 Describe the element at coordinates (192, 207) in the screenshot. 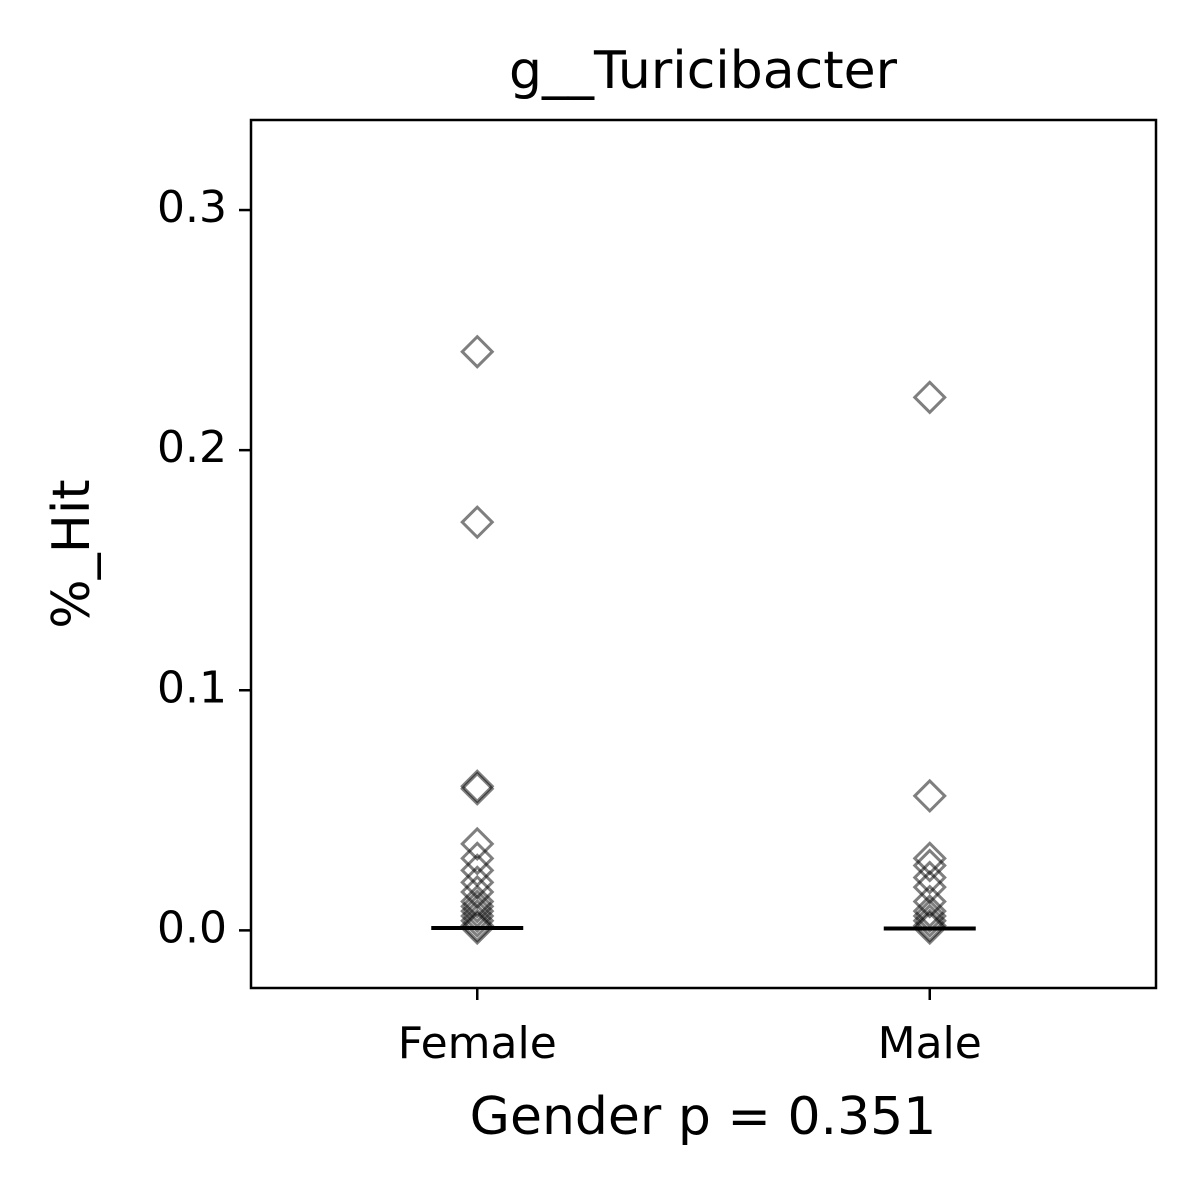

I see `y-tick-label: 0.3` at that location.